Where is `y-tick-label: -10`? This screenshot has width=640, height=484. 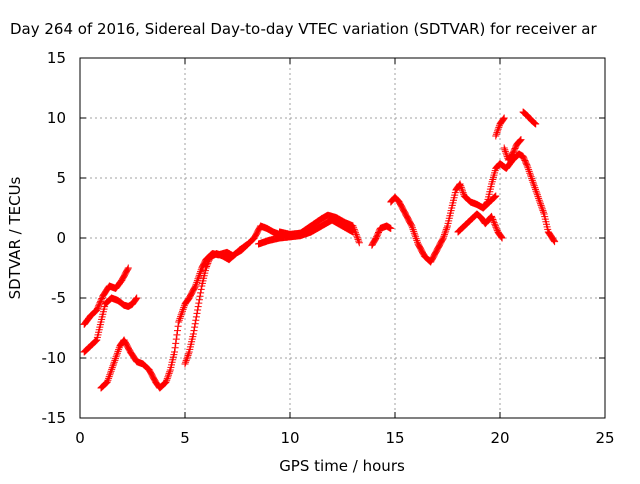 y-tick-label: -10 is located at coordinates (54, 358).